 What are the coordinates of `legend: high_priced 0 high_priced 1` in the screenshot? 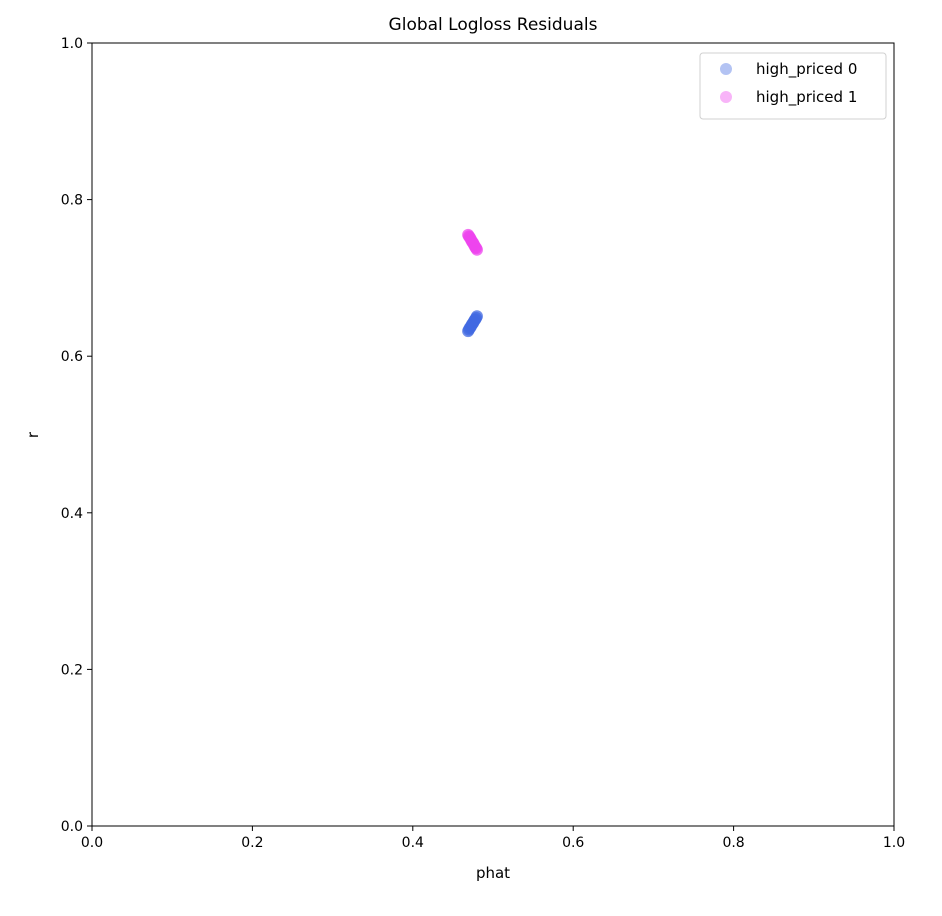 It's located at (793, 86).